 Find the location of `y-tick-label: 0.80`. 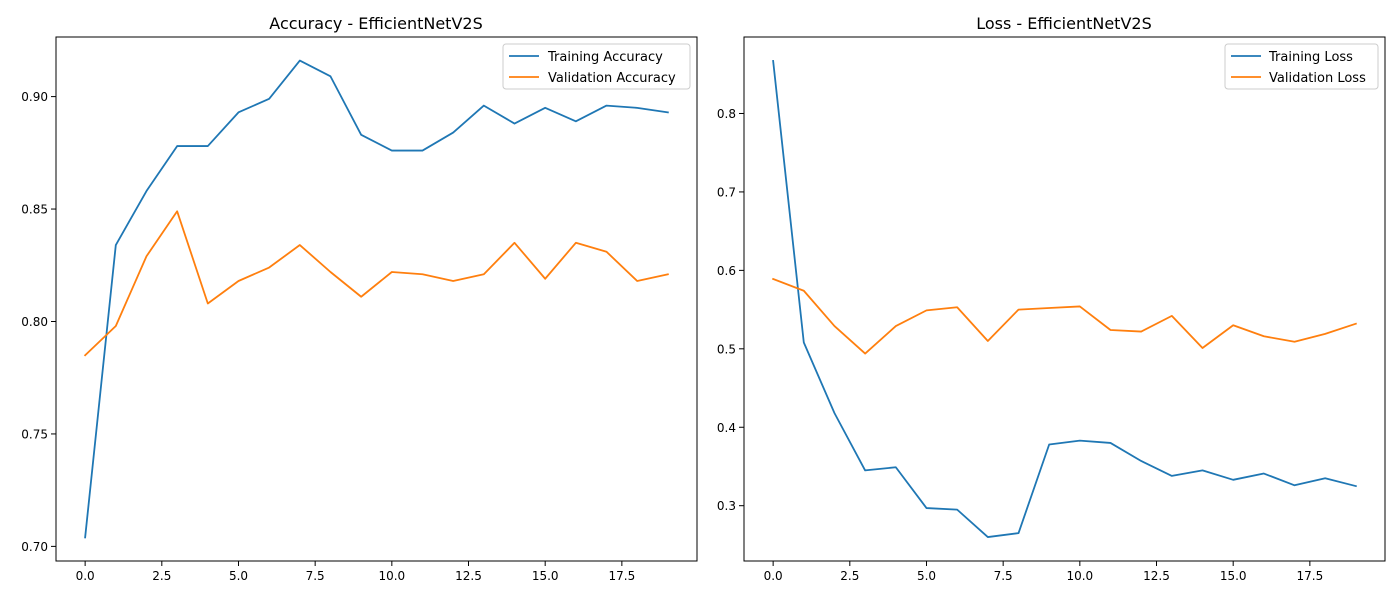

y-tick-label: 0.80 is located at coordinates (34, 322).